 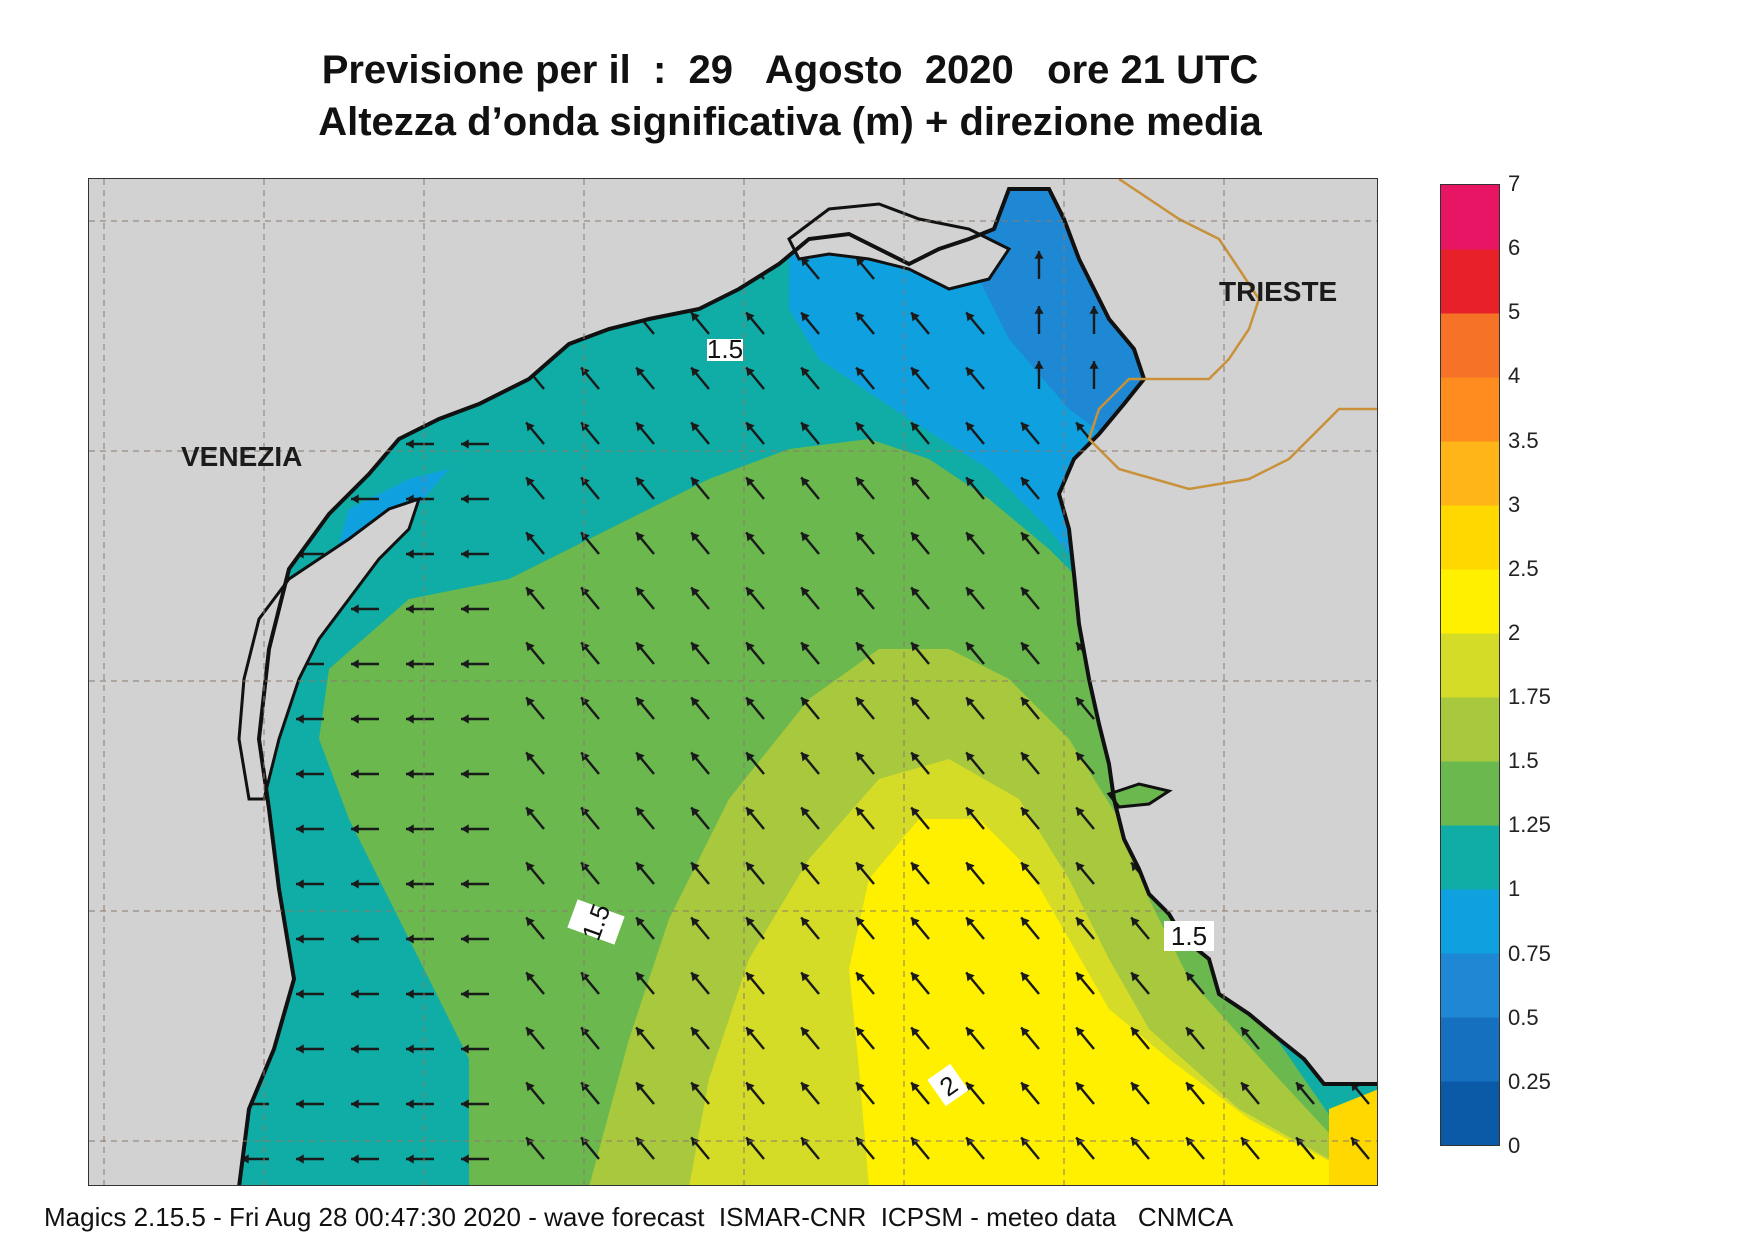 What do you see at coordinates (1523, 761) in the screenshot?
I see `colorbar-tick-label: 1.5` at bounding box center [1523, 761].